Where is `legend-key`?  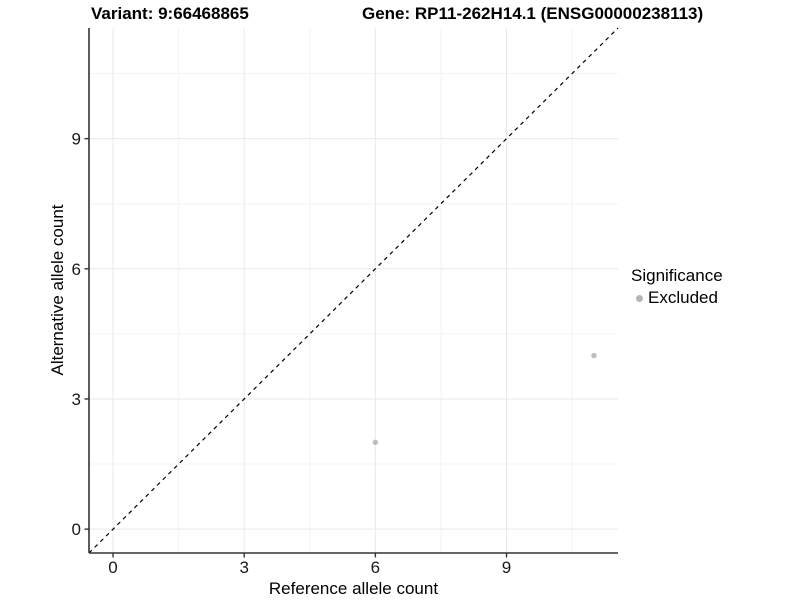
legend-key is located at coordinates (639, 298).